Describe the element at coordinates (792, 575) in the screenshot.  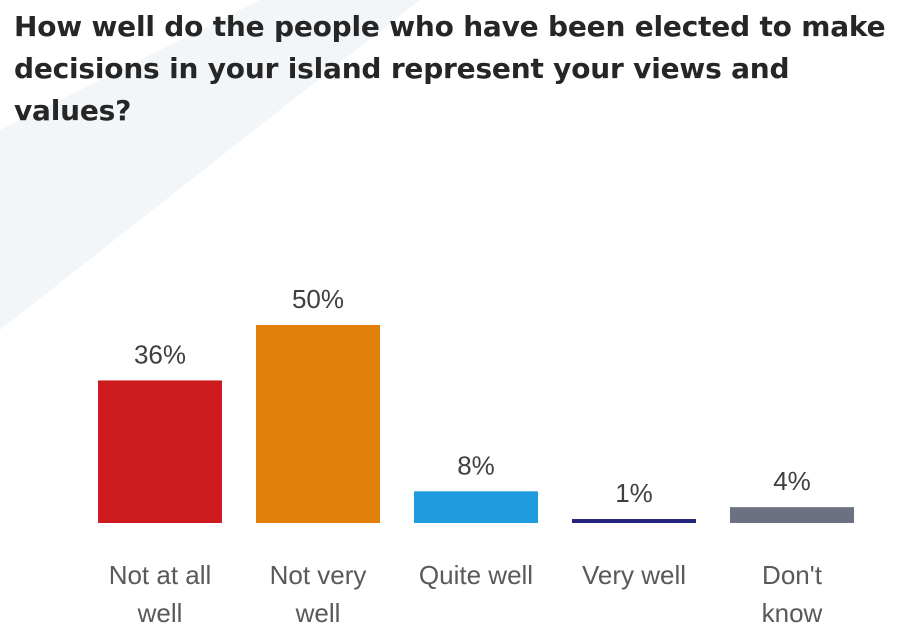
I see `category-label-line: Don't` at that location.